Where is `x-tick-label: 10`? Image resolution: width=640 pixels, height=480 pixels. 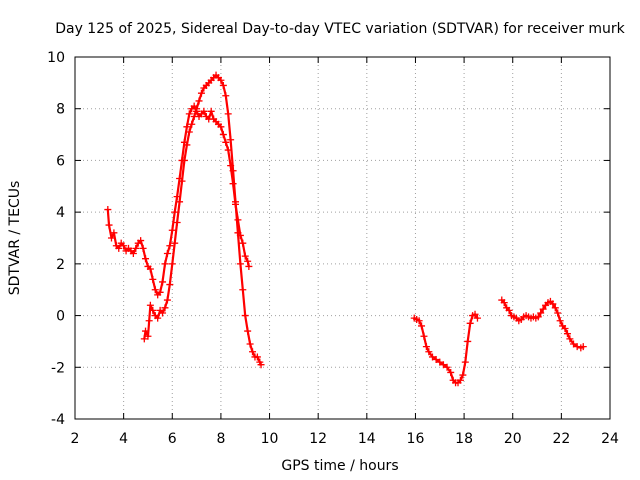
x-tick-label: 10 is located at coordinates (270, 439).